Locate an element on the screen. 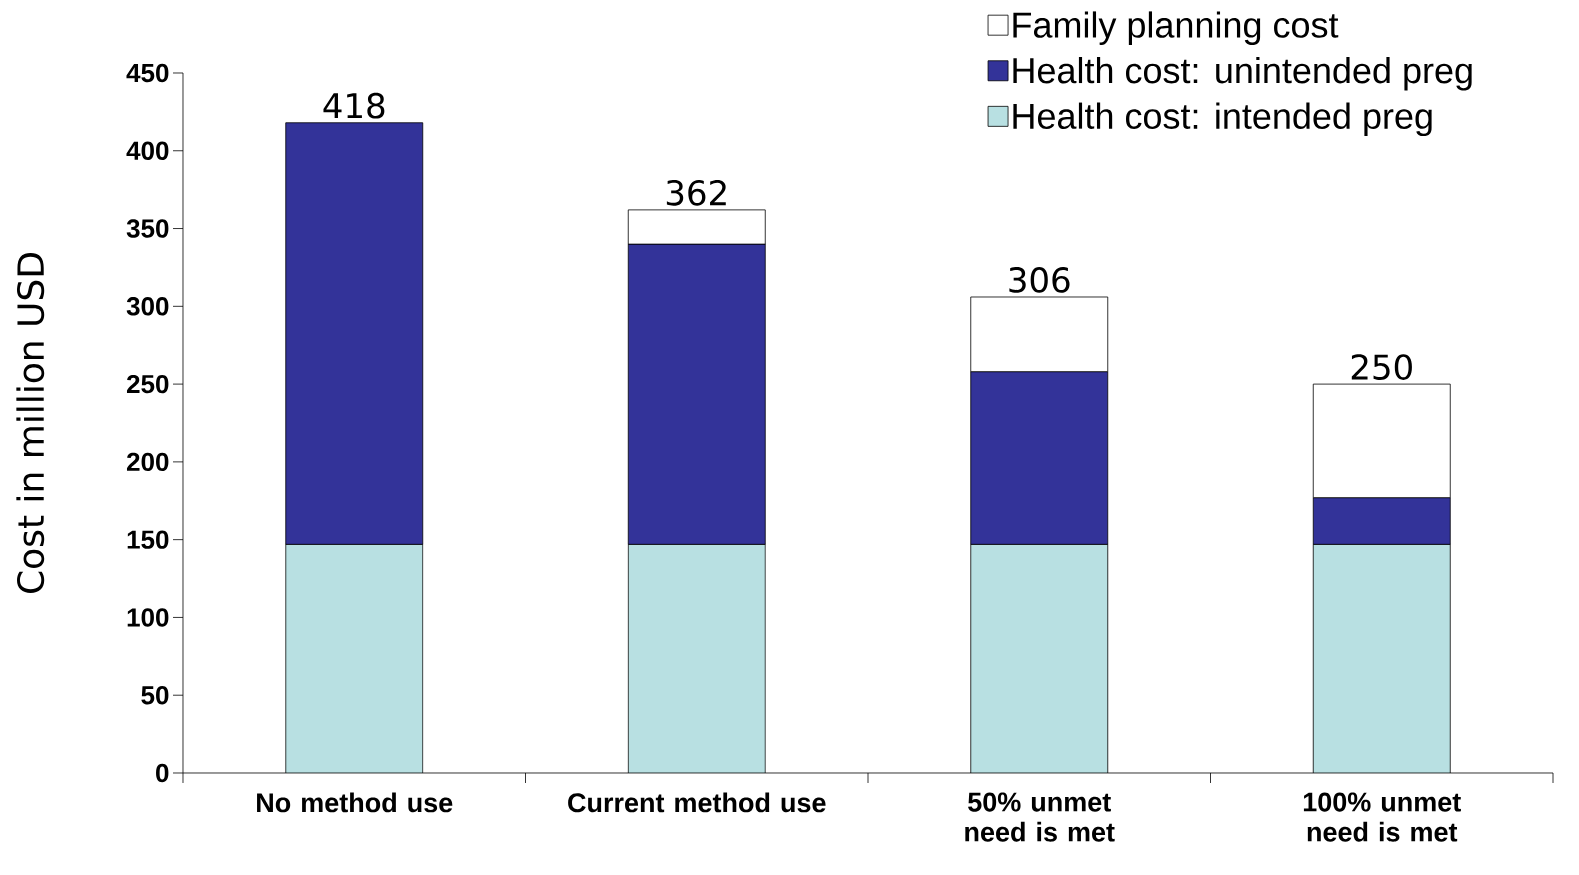 The width and height of the screenshot is (1579, 875). y-tick-label: 400 is located at coordinates (147, 150).